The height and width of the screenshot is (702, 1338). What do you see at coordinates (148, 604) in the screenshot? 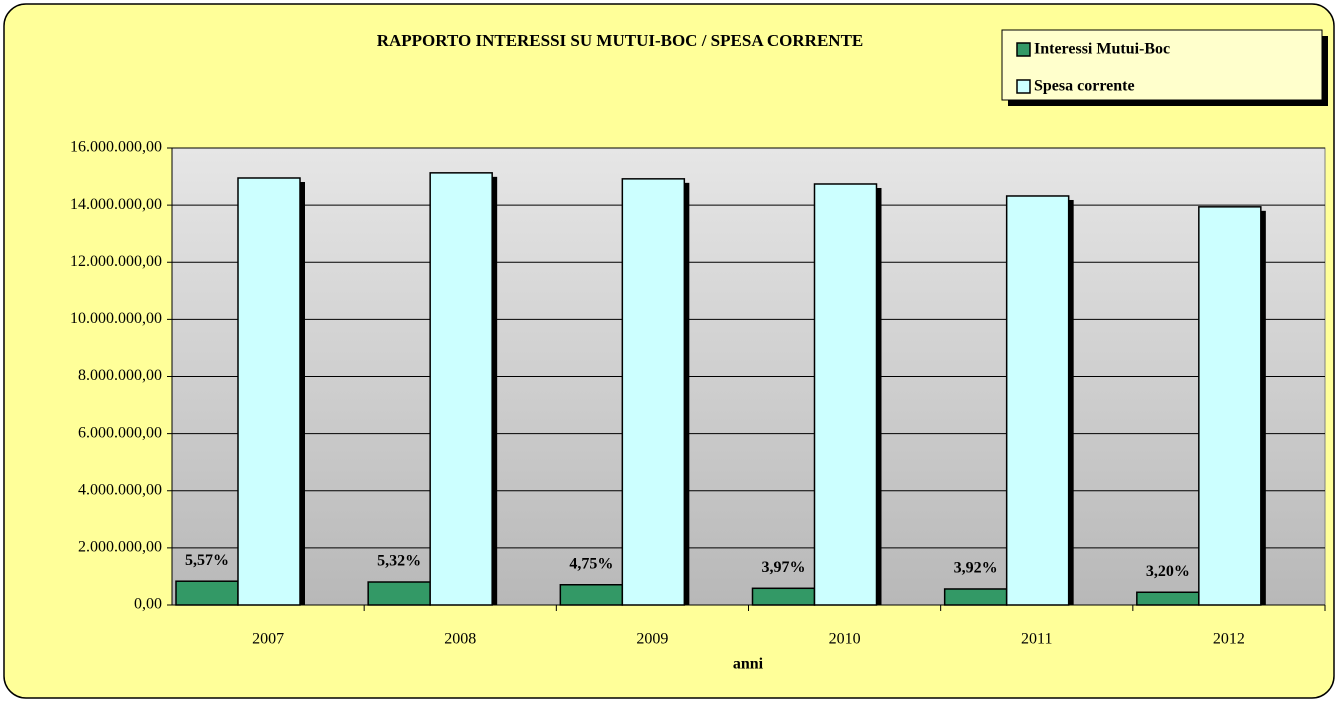
I see `y-tick-label: 0,00` at bounding box center [148, 604].